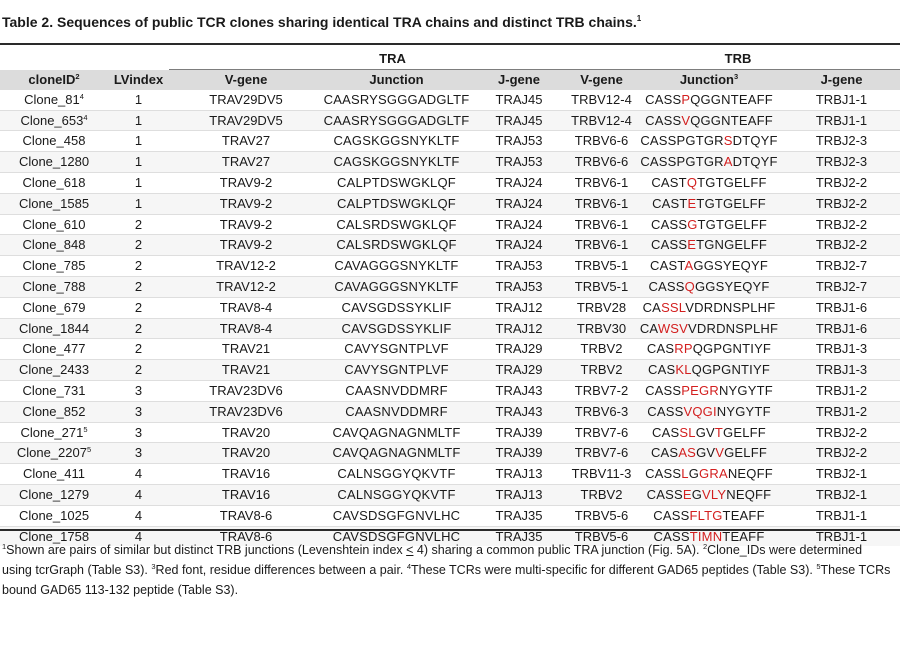  What do you see at coordinates (601, 245) in the screenshot?
I see `trb-v-gene-cell: TRBV6-1` at bounding box center [601, 245].